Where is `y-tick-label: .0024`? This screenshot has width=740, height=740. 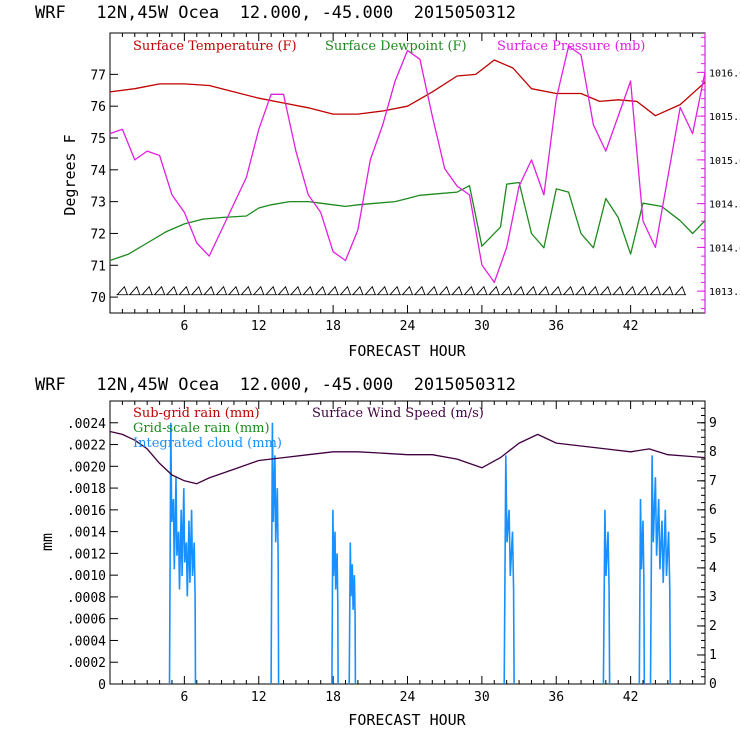
y-tick-label: .0024 is located at coordinates (86, 424).